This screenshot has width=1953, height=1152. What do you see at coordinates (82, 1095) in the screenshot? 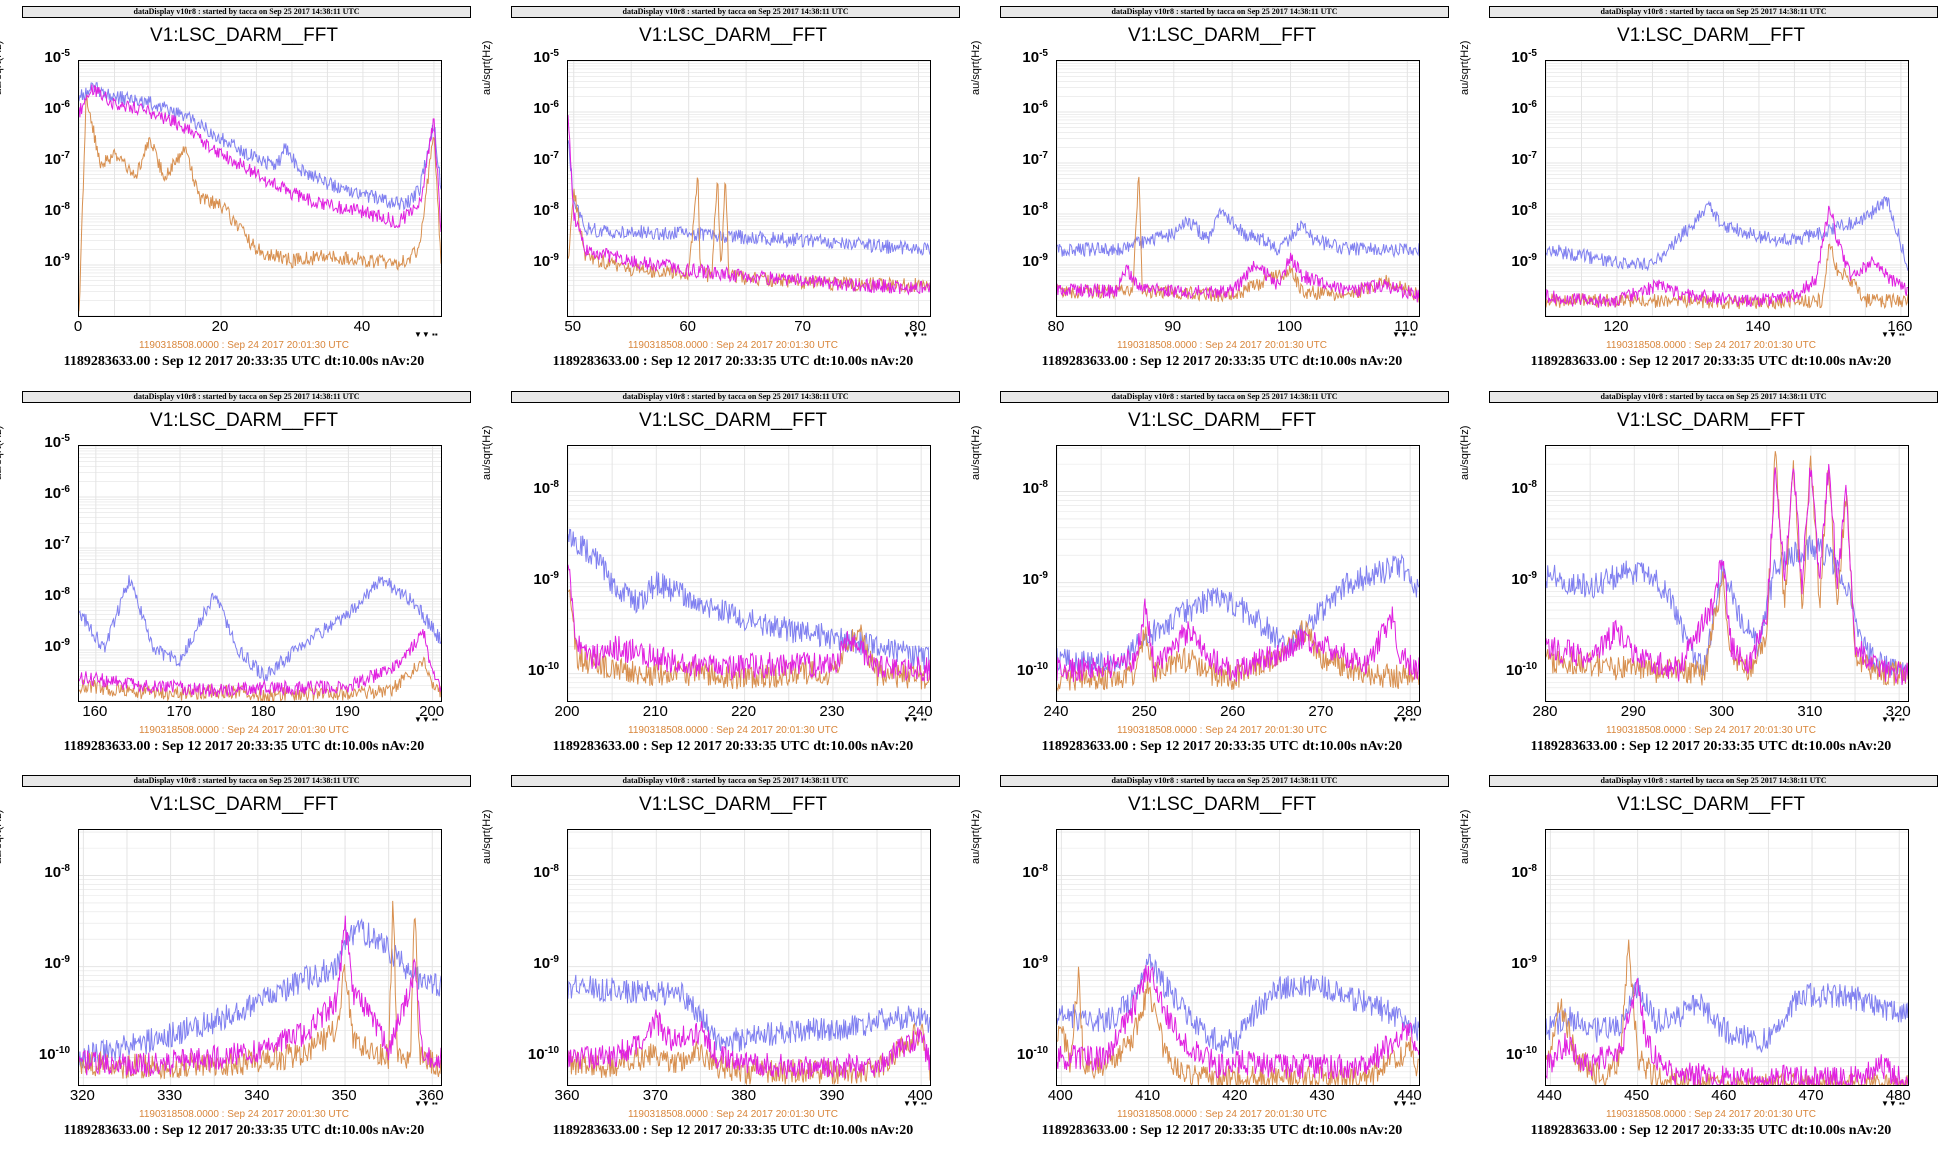
I see `x-tick-label: 320` at bounding box center [82, 1095].